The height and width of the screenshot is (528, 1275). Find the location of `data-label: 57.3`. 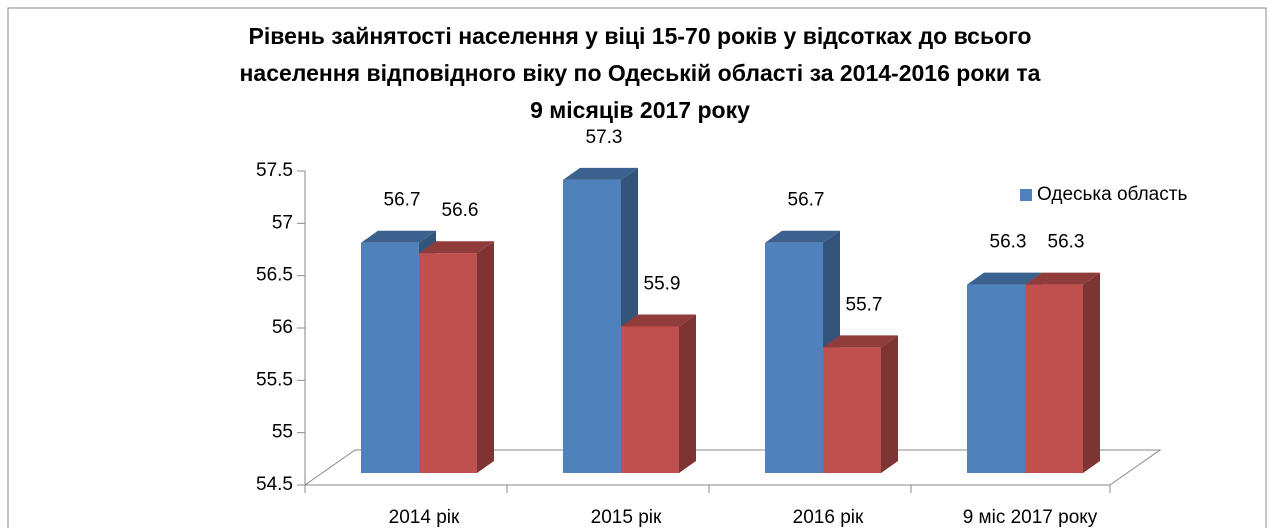

data-label: 57.3 is located at coordinates (604, 137).